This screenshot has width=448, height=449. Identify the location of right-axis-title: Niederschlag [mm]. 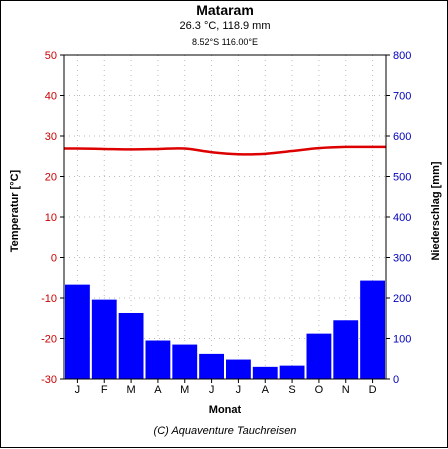
(436, 210).